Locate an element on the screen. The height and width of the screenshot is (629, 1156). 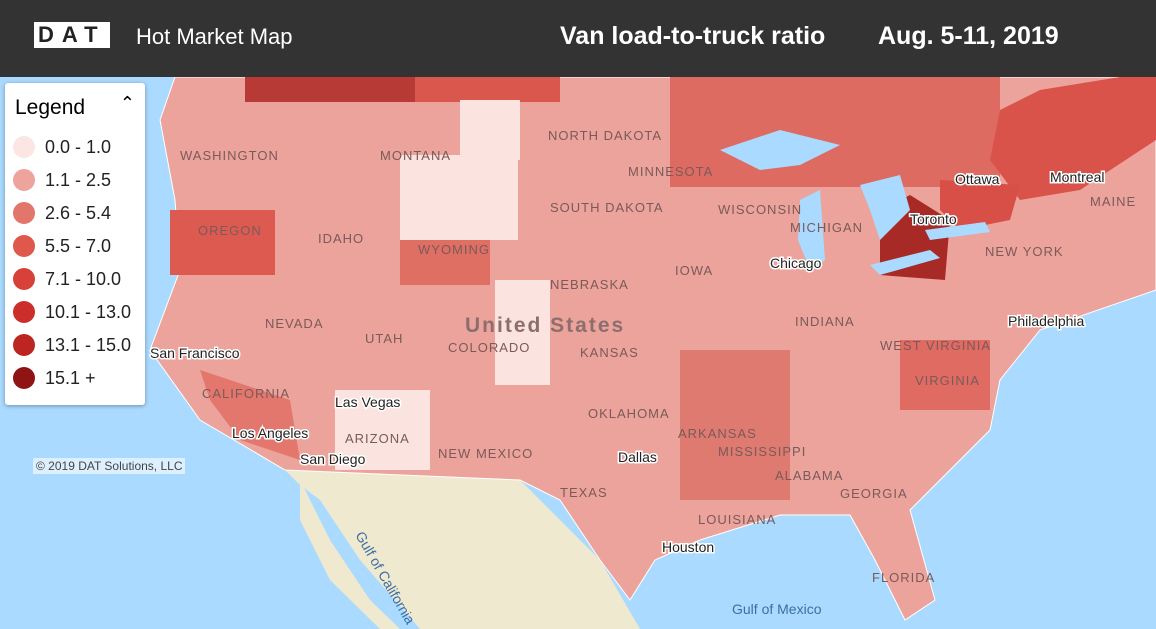
state-label: OREGON is located at coordinates (230, 230).